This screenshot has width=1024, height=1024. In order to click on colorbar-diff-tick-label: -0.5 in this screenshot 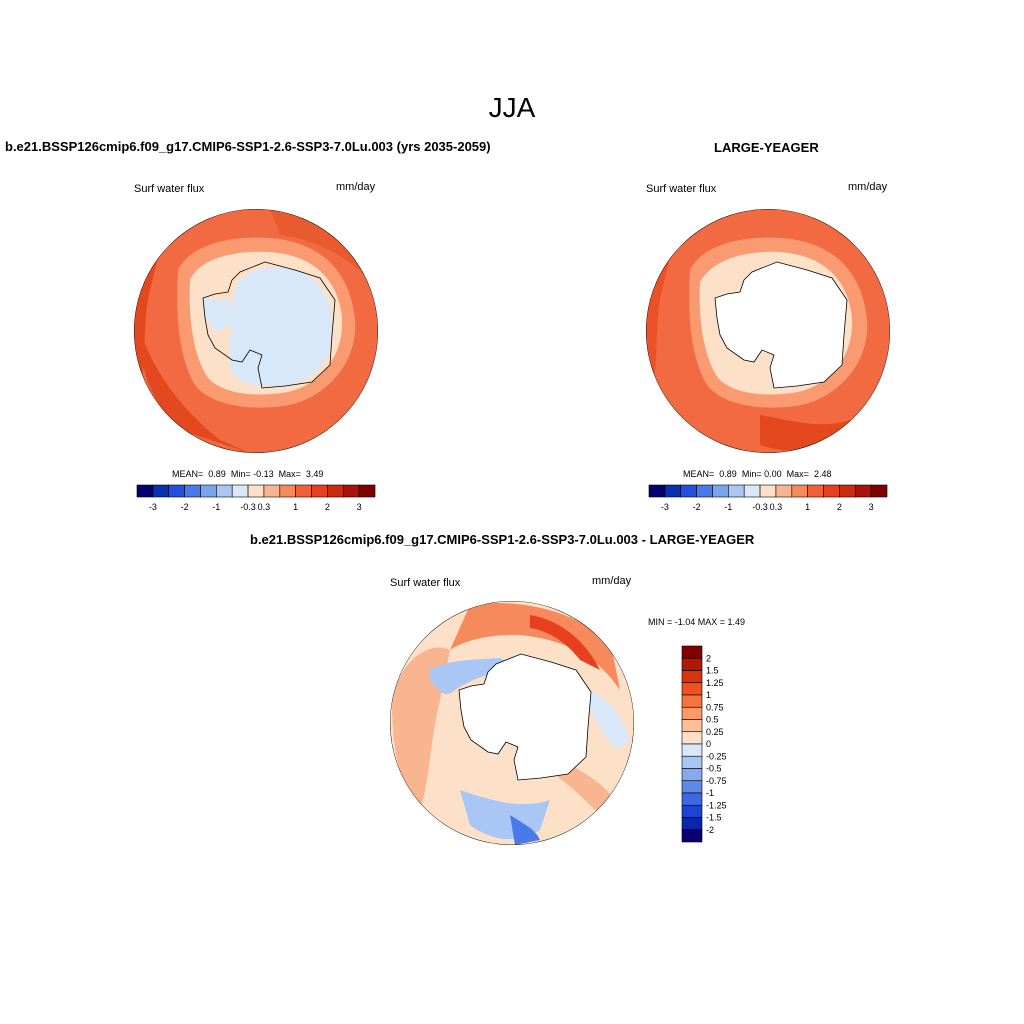, I will do `click(714, 769)`.